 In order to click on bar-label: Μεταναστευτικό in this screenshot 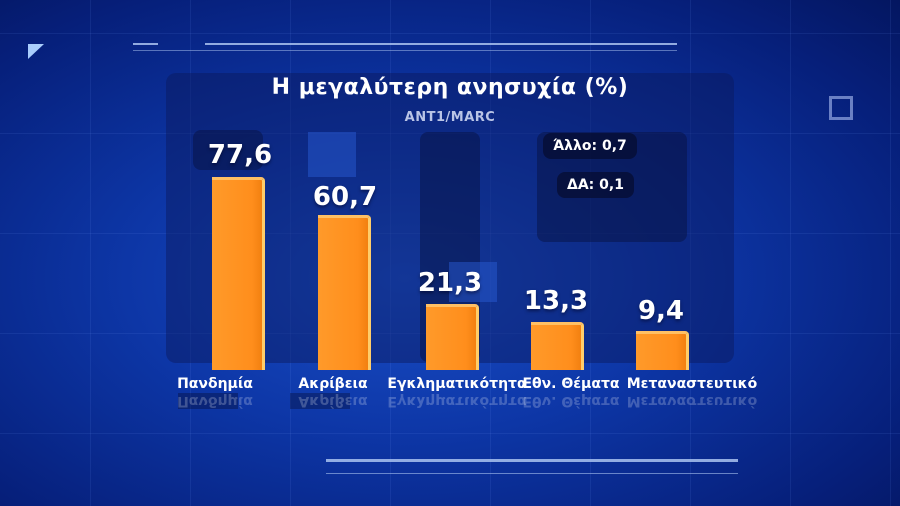, I will do `click(692, 384)`.